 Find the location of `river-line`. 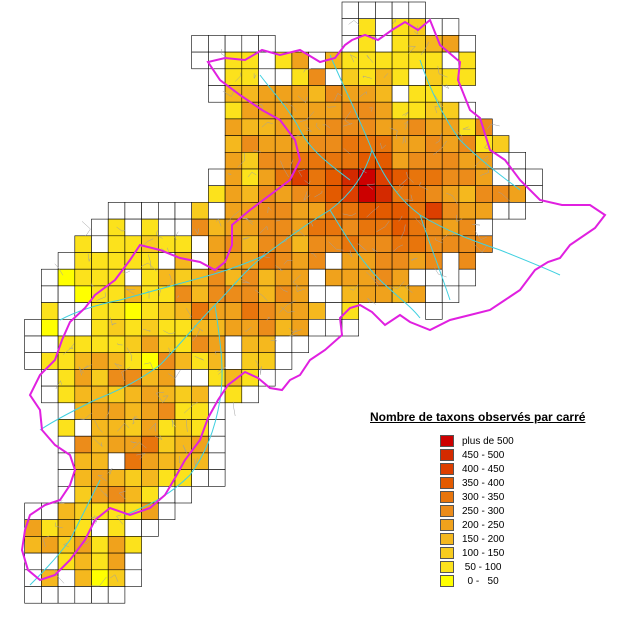

river-line is located at coordinates (445, 165).